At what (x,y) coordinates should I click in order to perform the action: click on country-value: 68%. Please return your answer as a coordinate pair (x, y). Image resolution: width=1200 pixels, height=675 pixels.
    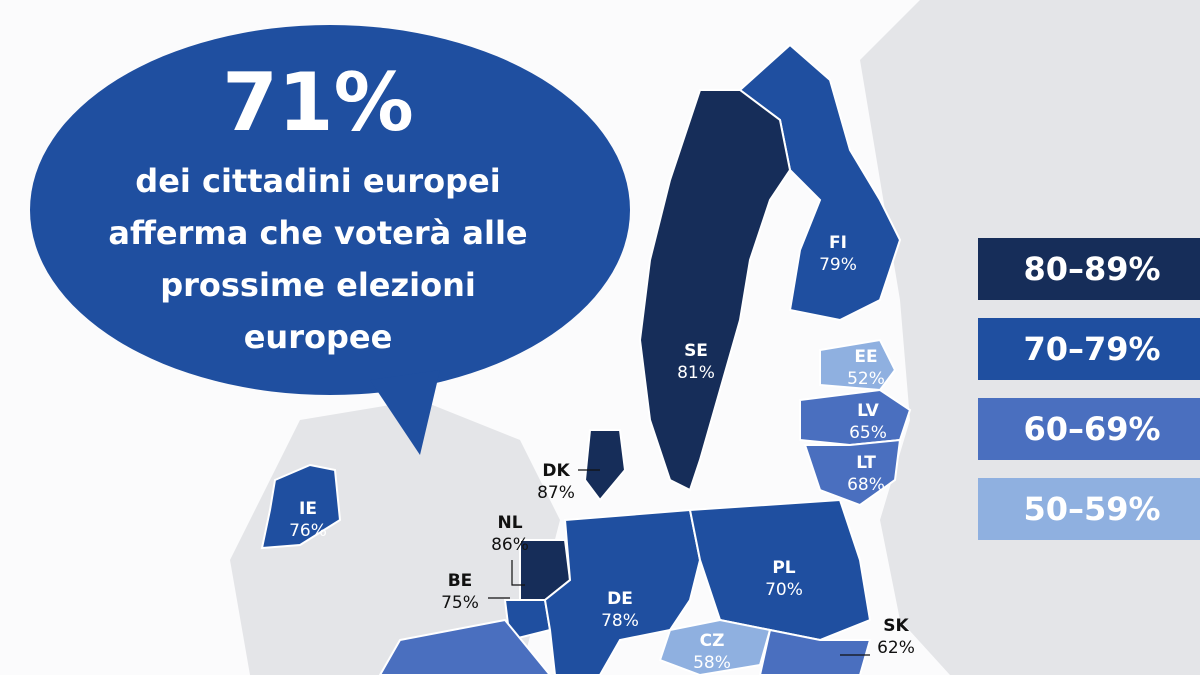
    Looking at the image, I should click on (866, 485).